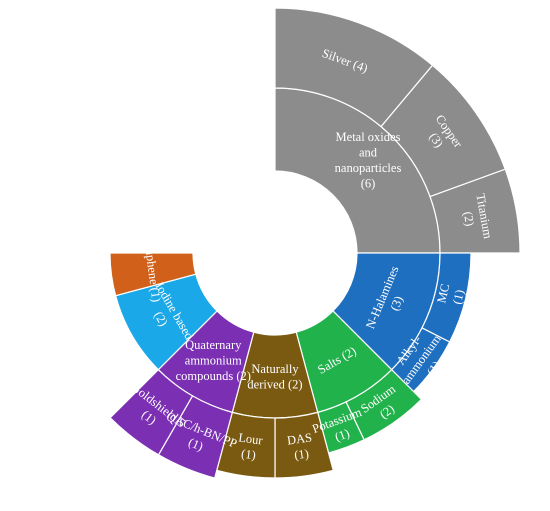  I want to click on outer-label-mc-1: MC(1), so click(450, 295).